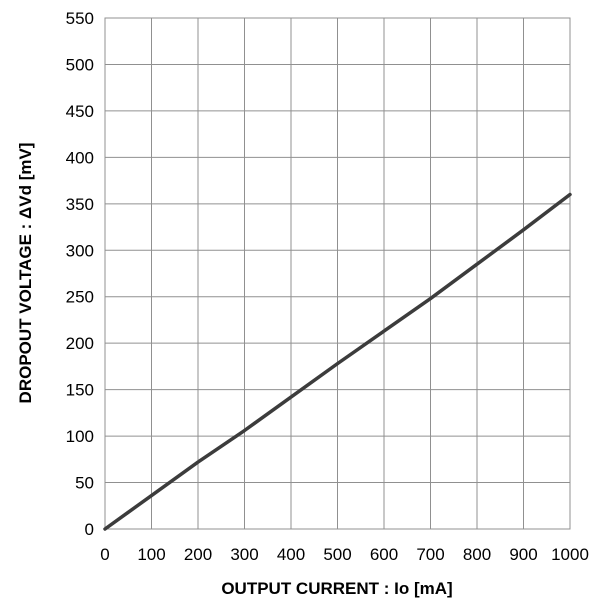 The width and height of the screenshot is (611, 609). I want to click on y-tick-label-50: 50, so click(84, 483).